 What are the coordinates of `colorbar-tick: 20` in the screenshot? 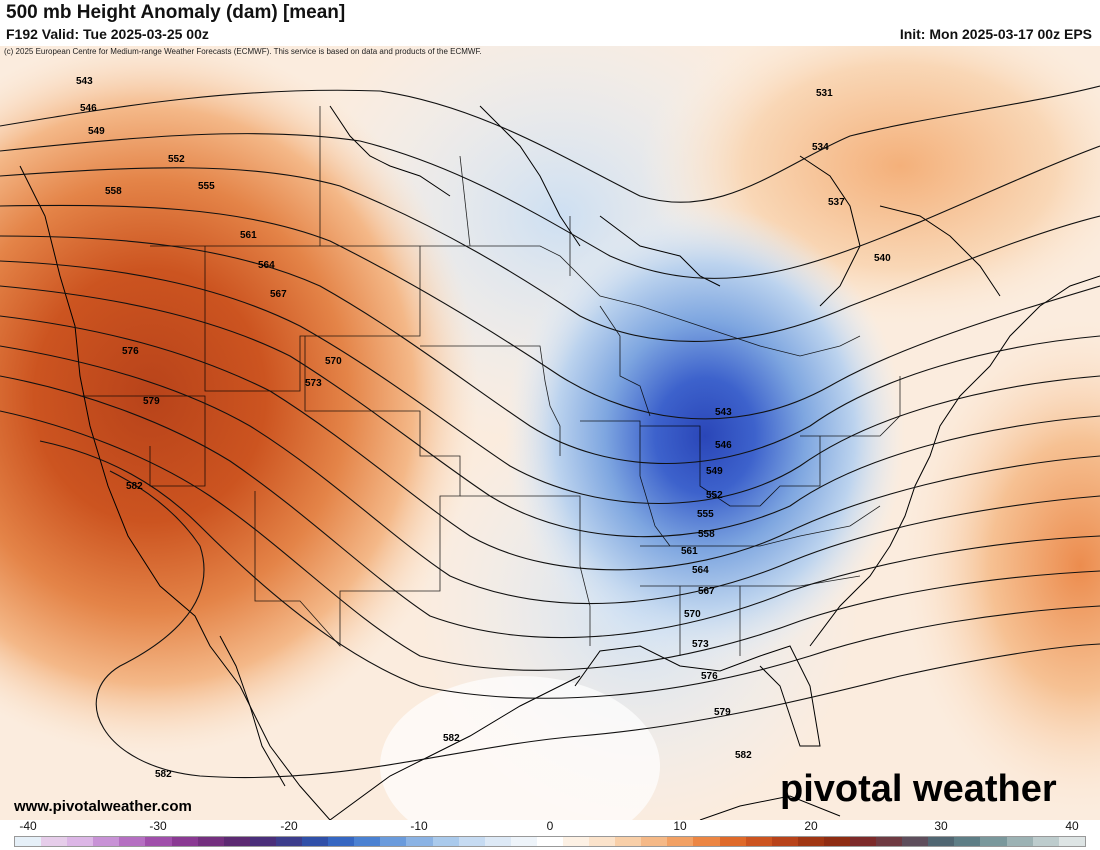 It's located at (811, 826).